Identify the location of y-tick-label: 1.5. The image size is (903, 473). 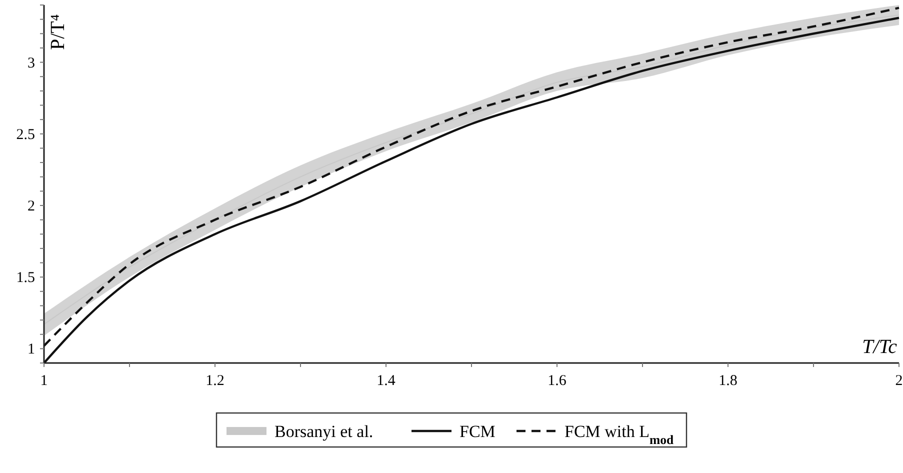
(25, 278).